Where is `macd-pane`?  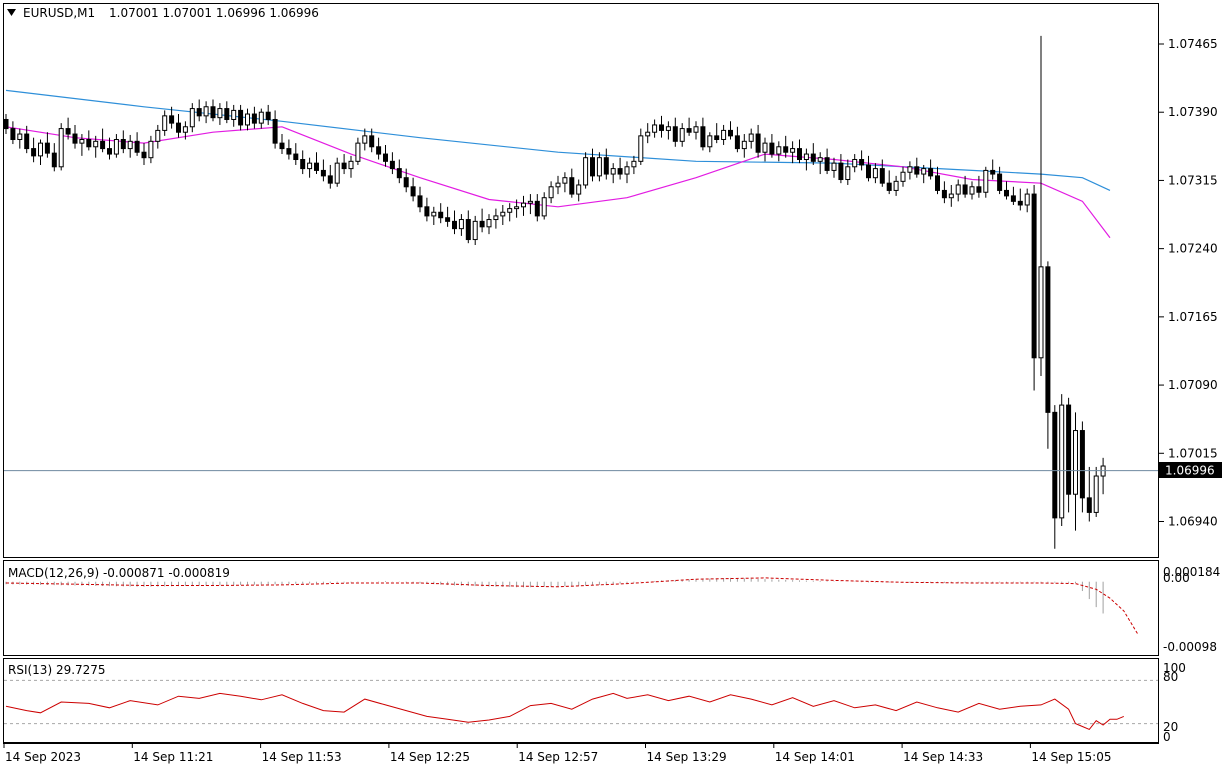 macd-pane is located at coordinates (581, 608).